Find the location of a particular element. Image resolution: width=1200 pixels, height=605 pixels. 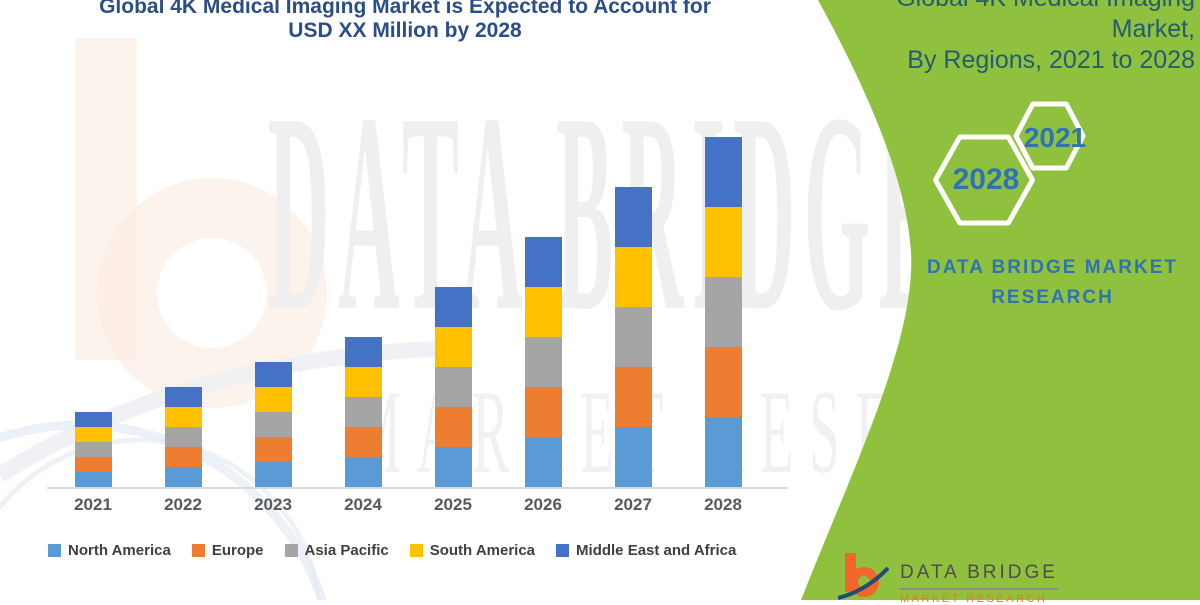

x-axis-label-2027: 2027 is located at coordinates (633, 504).